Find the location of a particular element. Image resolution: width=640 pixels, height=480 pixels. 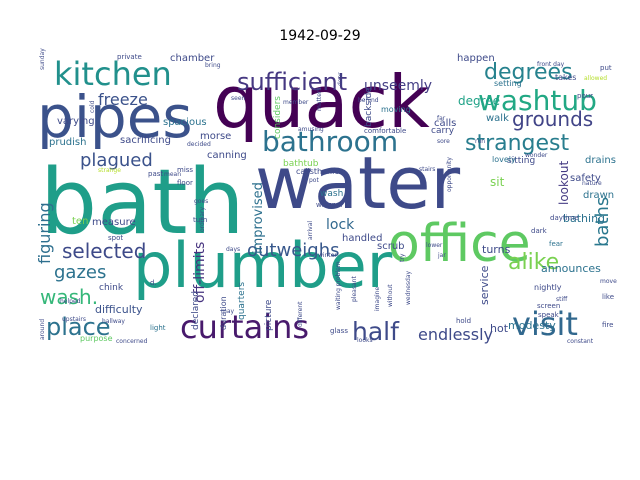

word-off-limits: off-limits is located at coordinates (200, 272).